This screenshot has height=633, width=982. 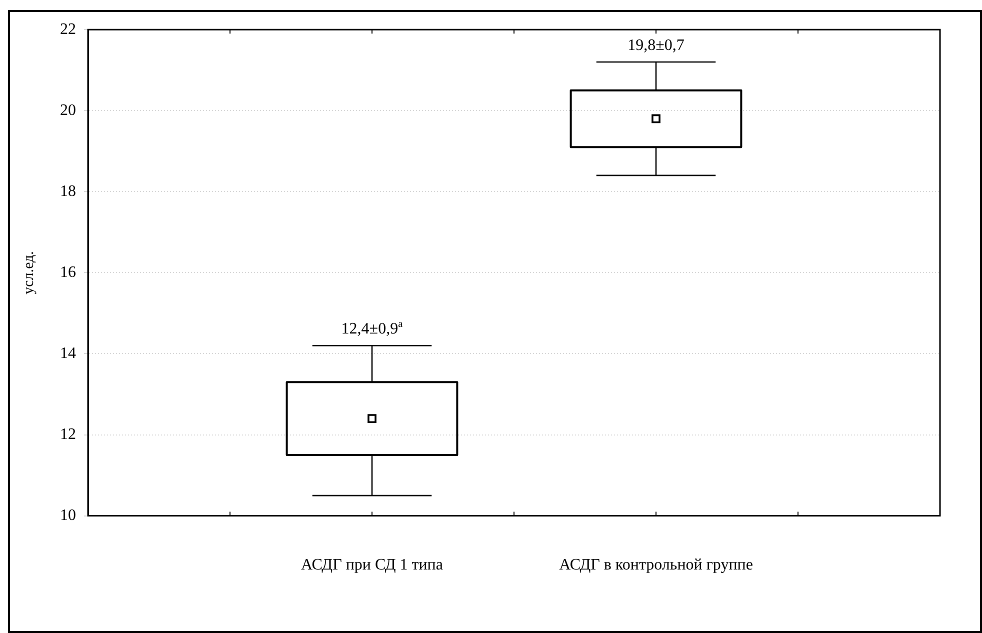 I want to click on y-tick-label: 18, so click(x=68, y=191).